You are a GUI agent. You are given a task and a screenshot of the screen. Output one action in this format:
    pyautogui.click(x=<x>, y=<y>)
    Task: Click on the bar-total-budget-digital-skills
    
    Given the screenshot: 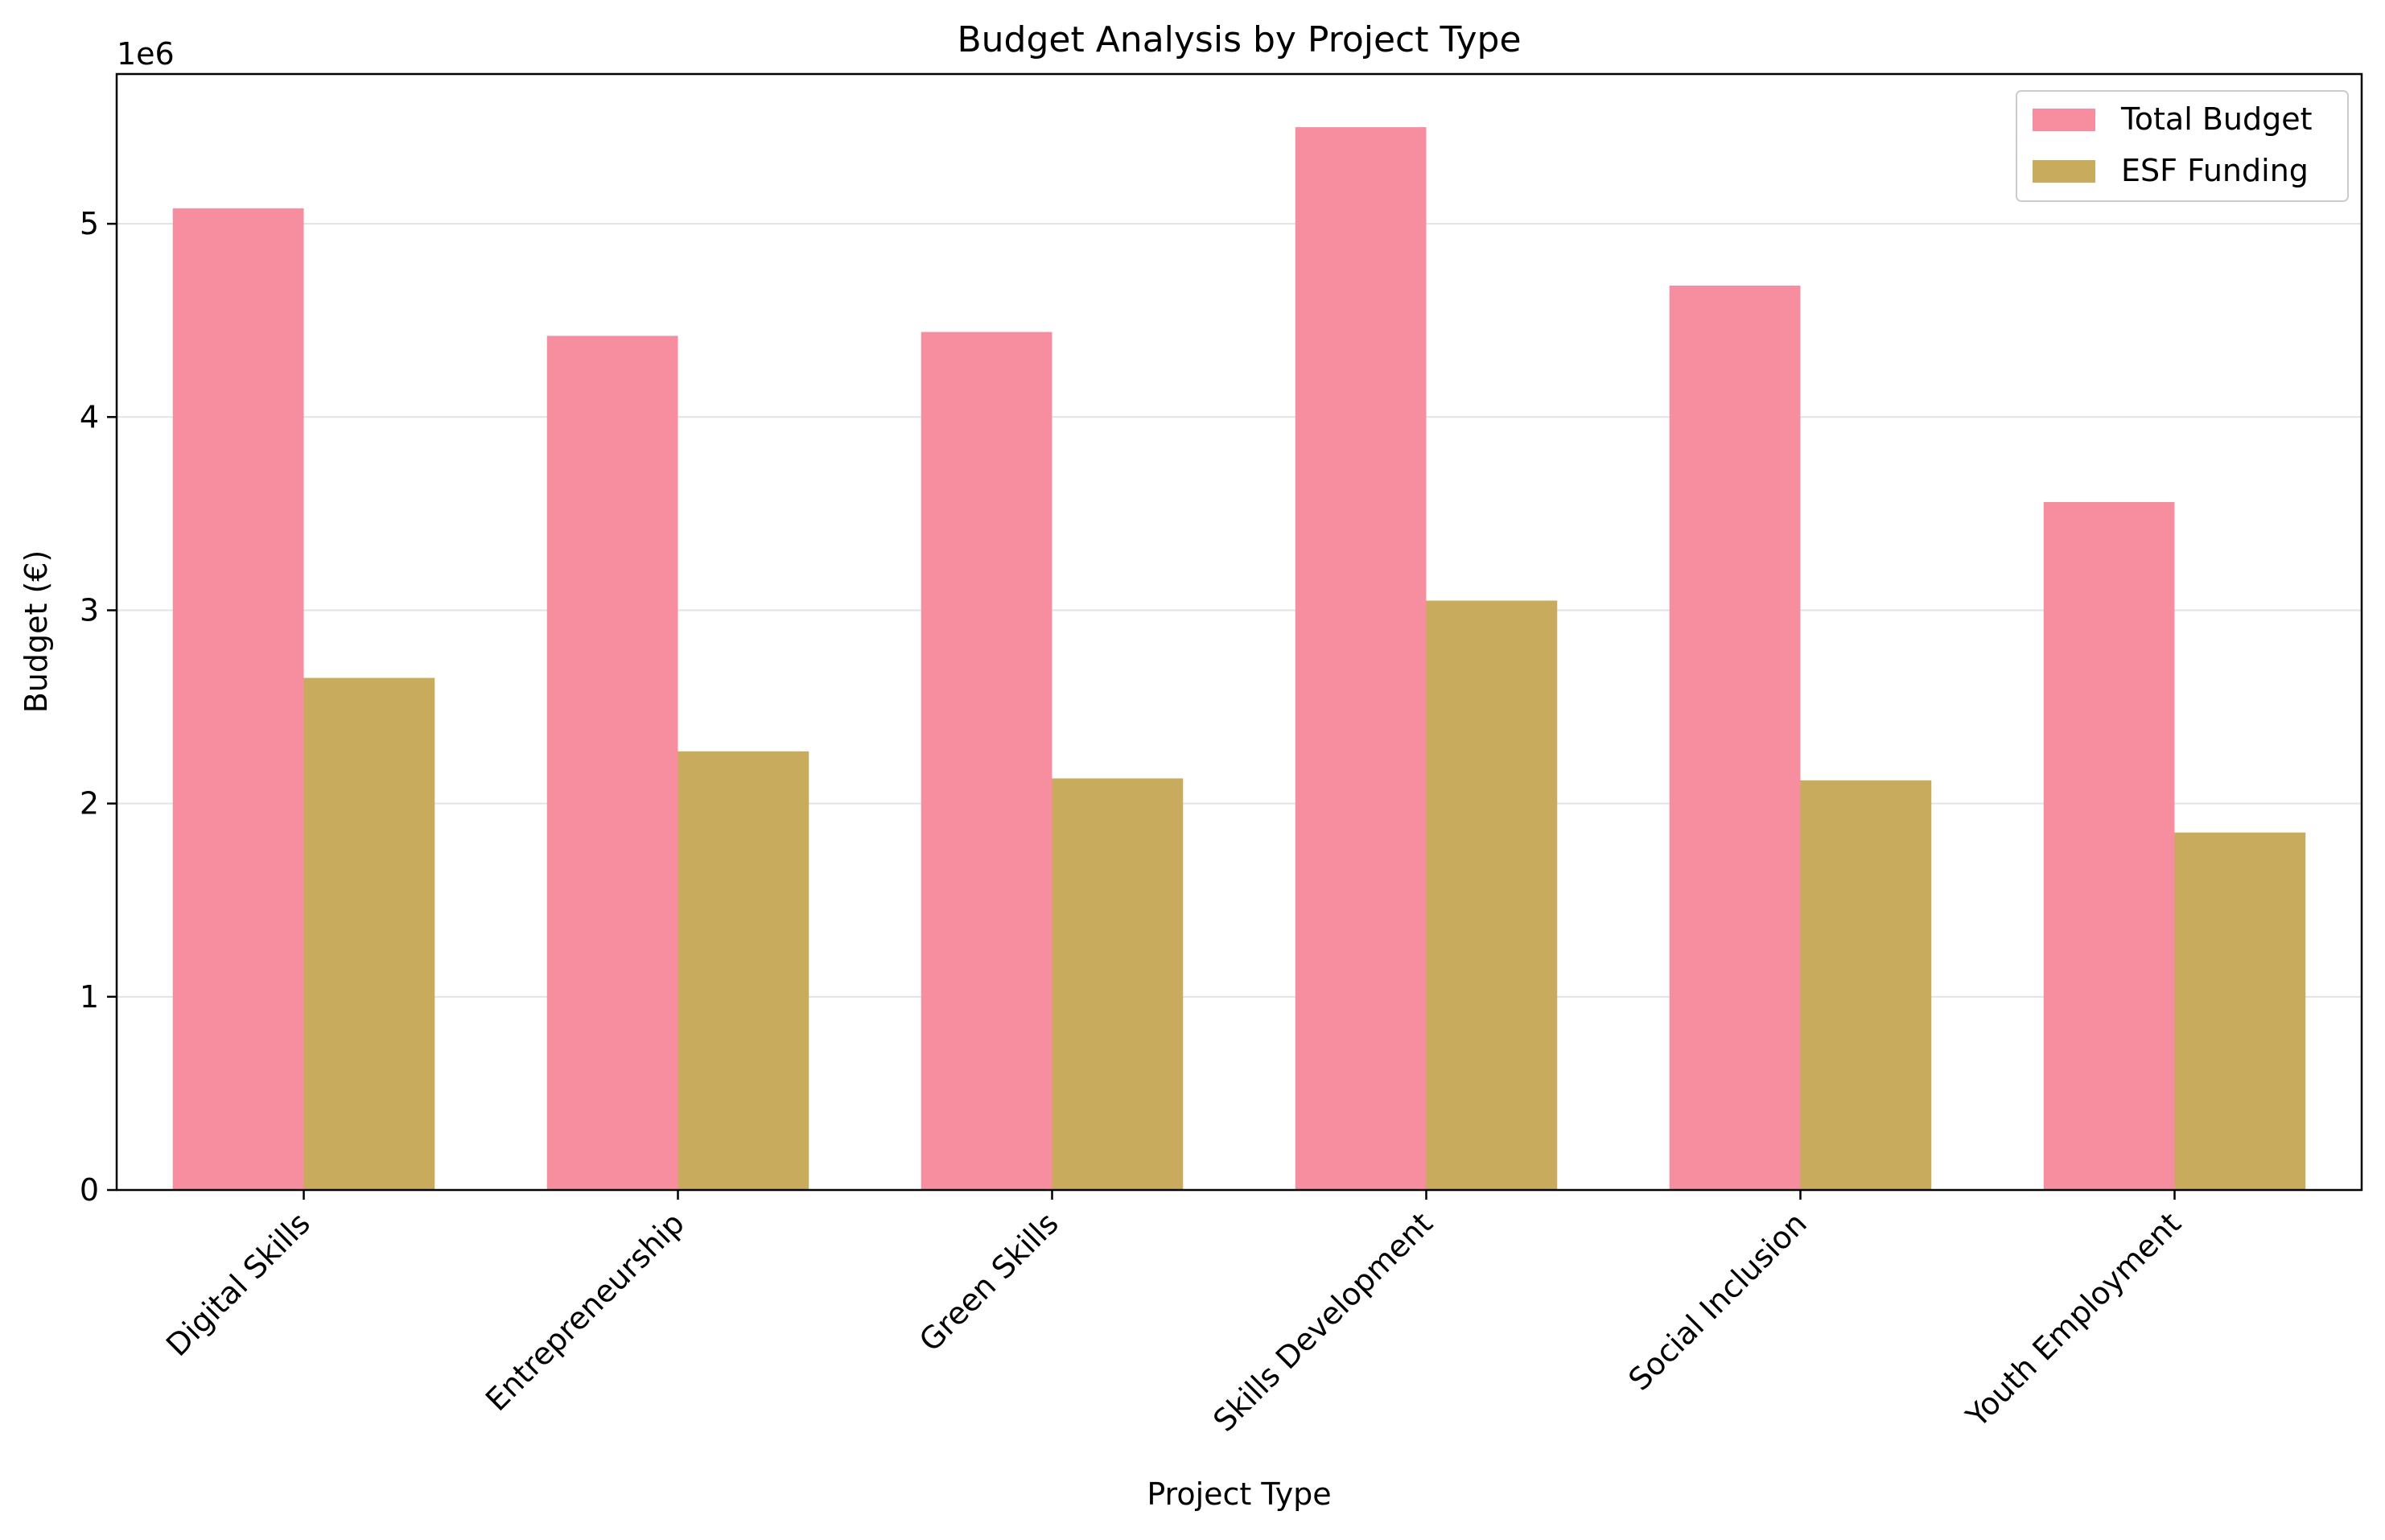 What is the action you would take?
    pyautogui.click(x=238, y=699)
    